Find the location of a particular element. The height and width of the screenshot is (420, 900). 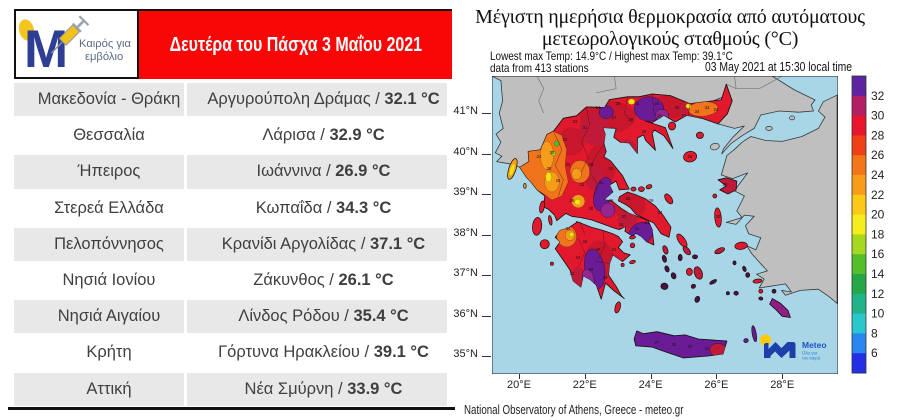

svg-text: 10 is located at coordinates (878, 314).